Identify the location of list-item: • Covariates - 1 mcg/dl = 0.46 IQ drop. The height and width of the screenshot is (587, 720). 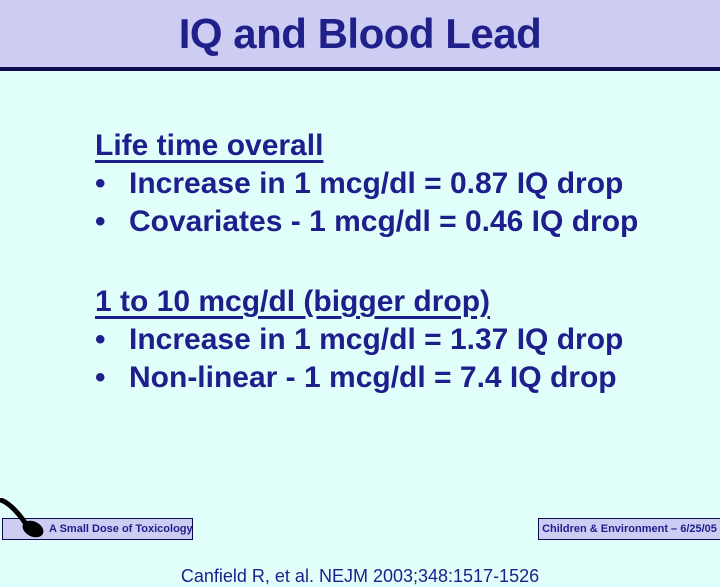
(407, 222).